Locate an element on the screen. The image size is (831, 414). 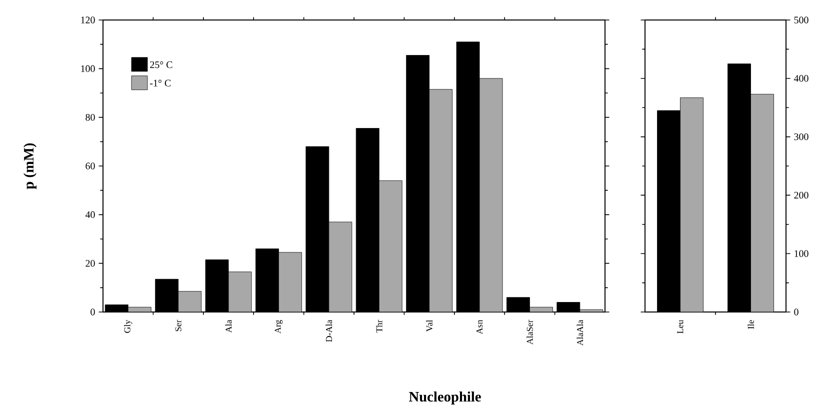
y2-tick-label: 0 is located at coordinates (796, 312).